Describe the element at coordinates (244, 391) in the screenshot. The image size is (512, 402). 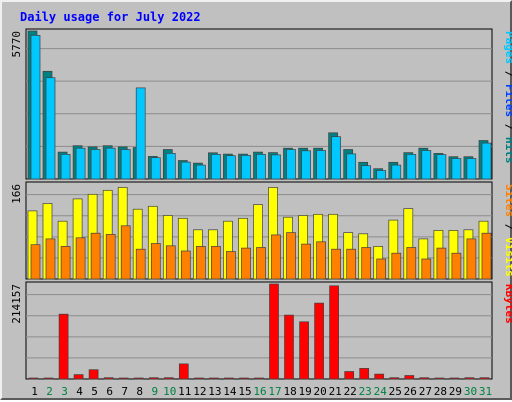
I see `x-tick-label-day-15: 15` at that location.